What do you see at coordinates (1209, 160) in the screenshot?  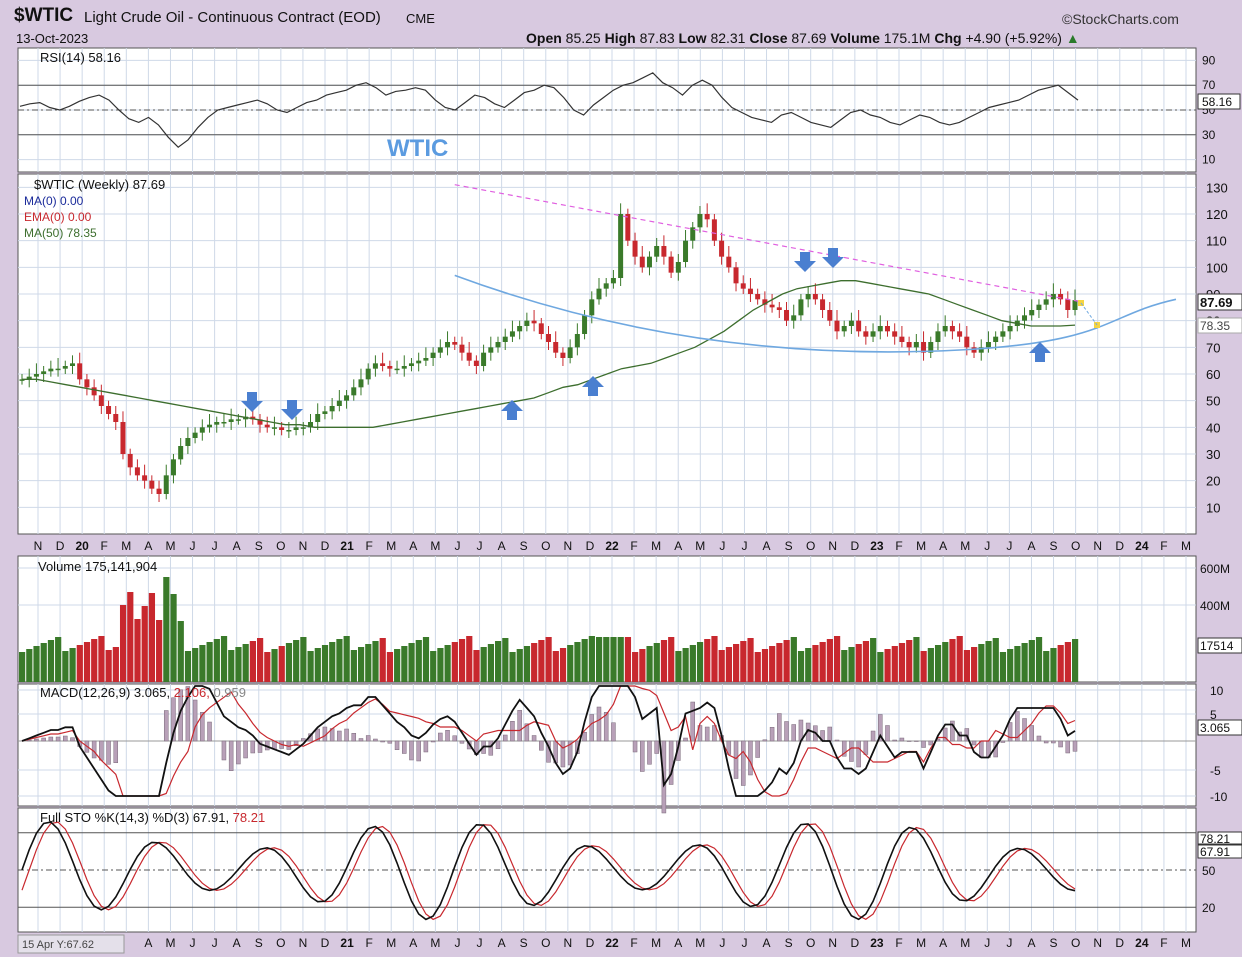 I see `rsi-tick-label: 10` at bounding box center [1209, 160].